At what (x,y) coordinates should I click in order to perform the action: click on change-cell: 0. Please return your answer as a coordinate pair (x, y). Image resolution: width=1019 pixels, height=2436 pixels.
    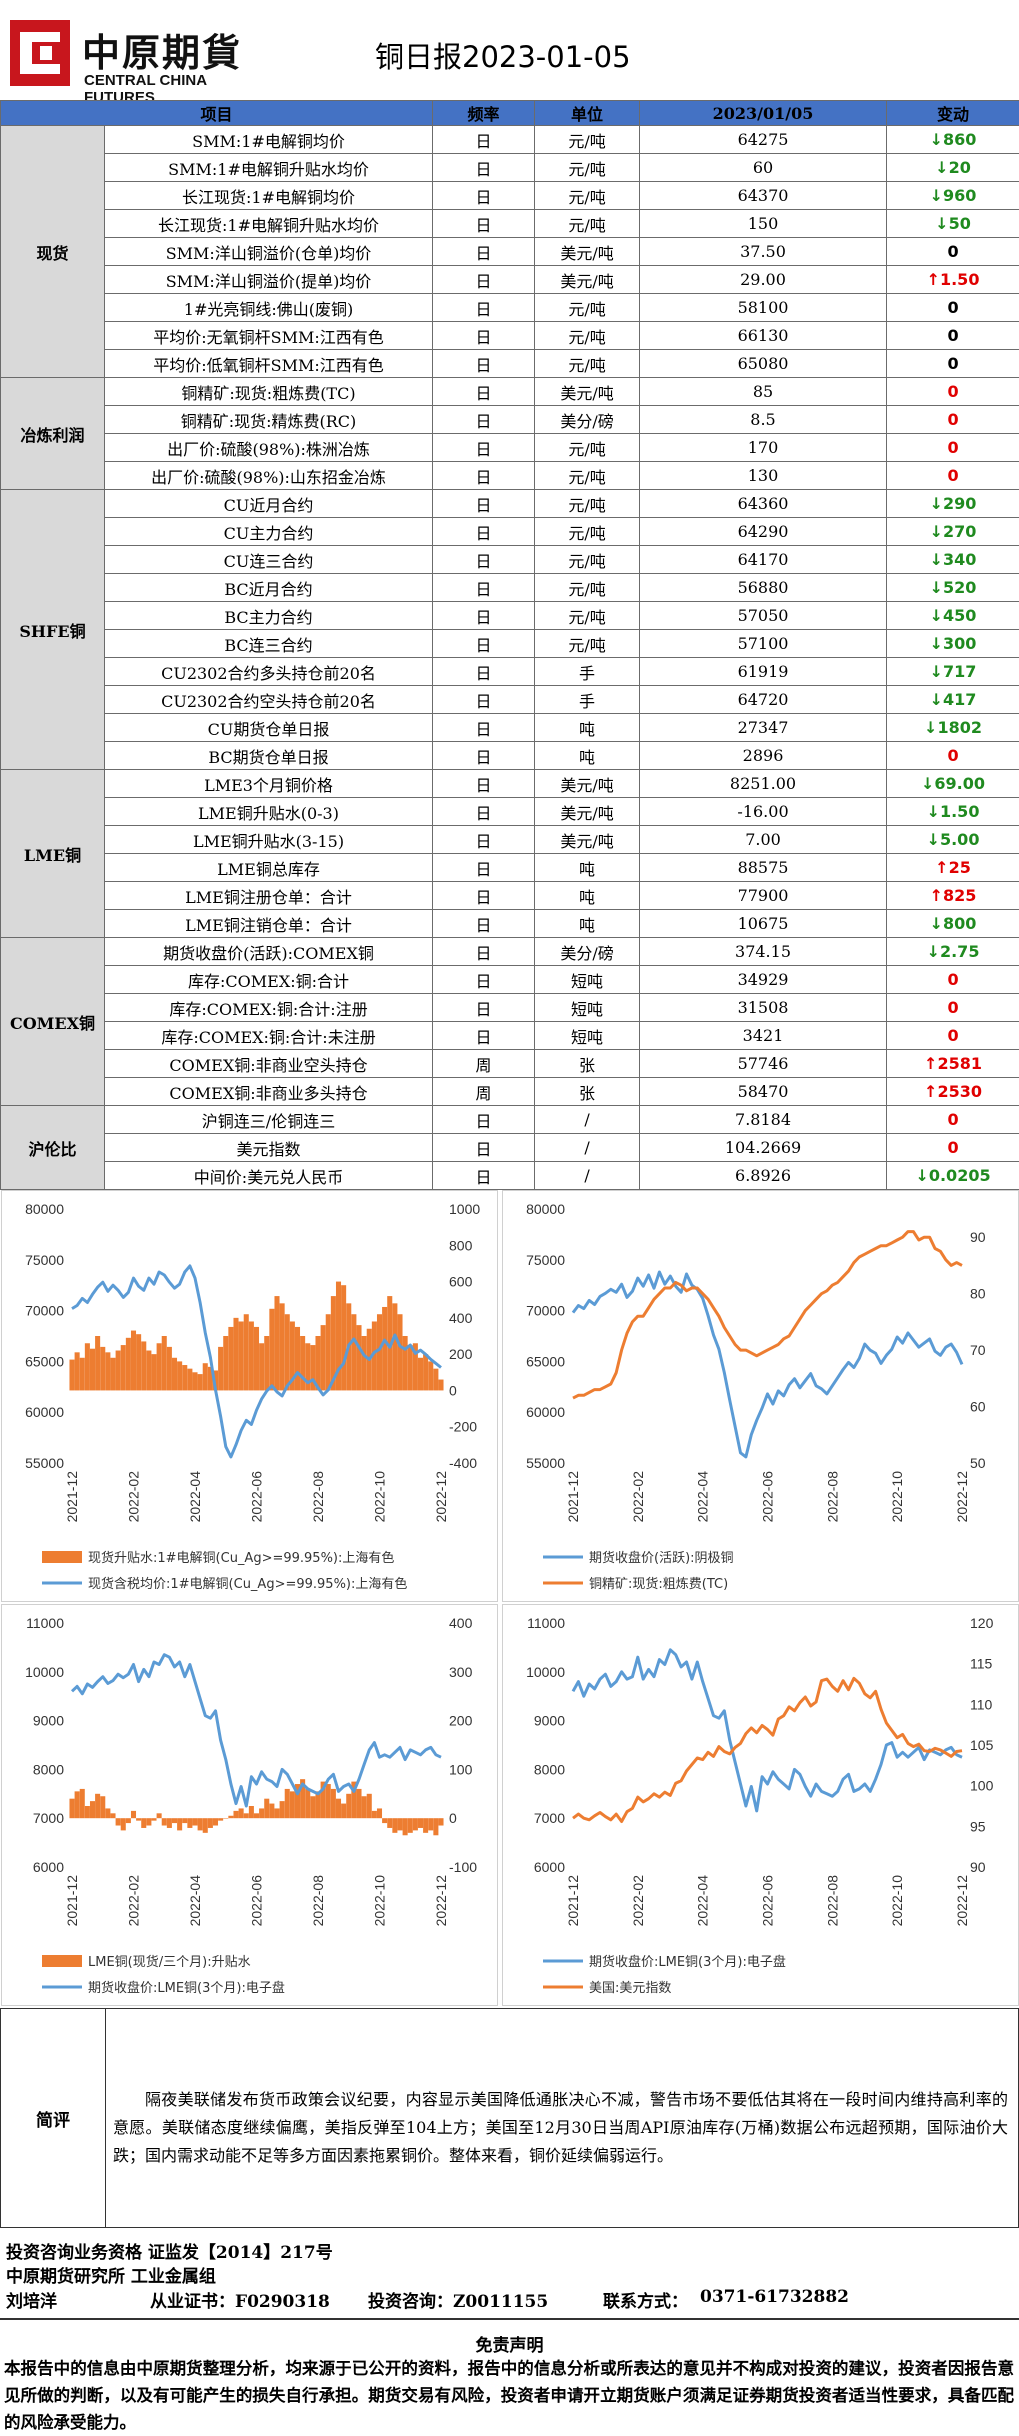
    Looking at the image, I should click on (952, 1147).